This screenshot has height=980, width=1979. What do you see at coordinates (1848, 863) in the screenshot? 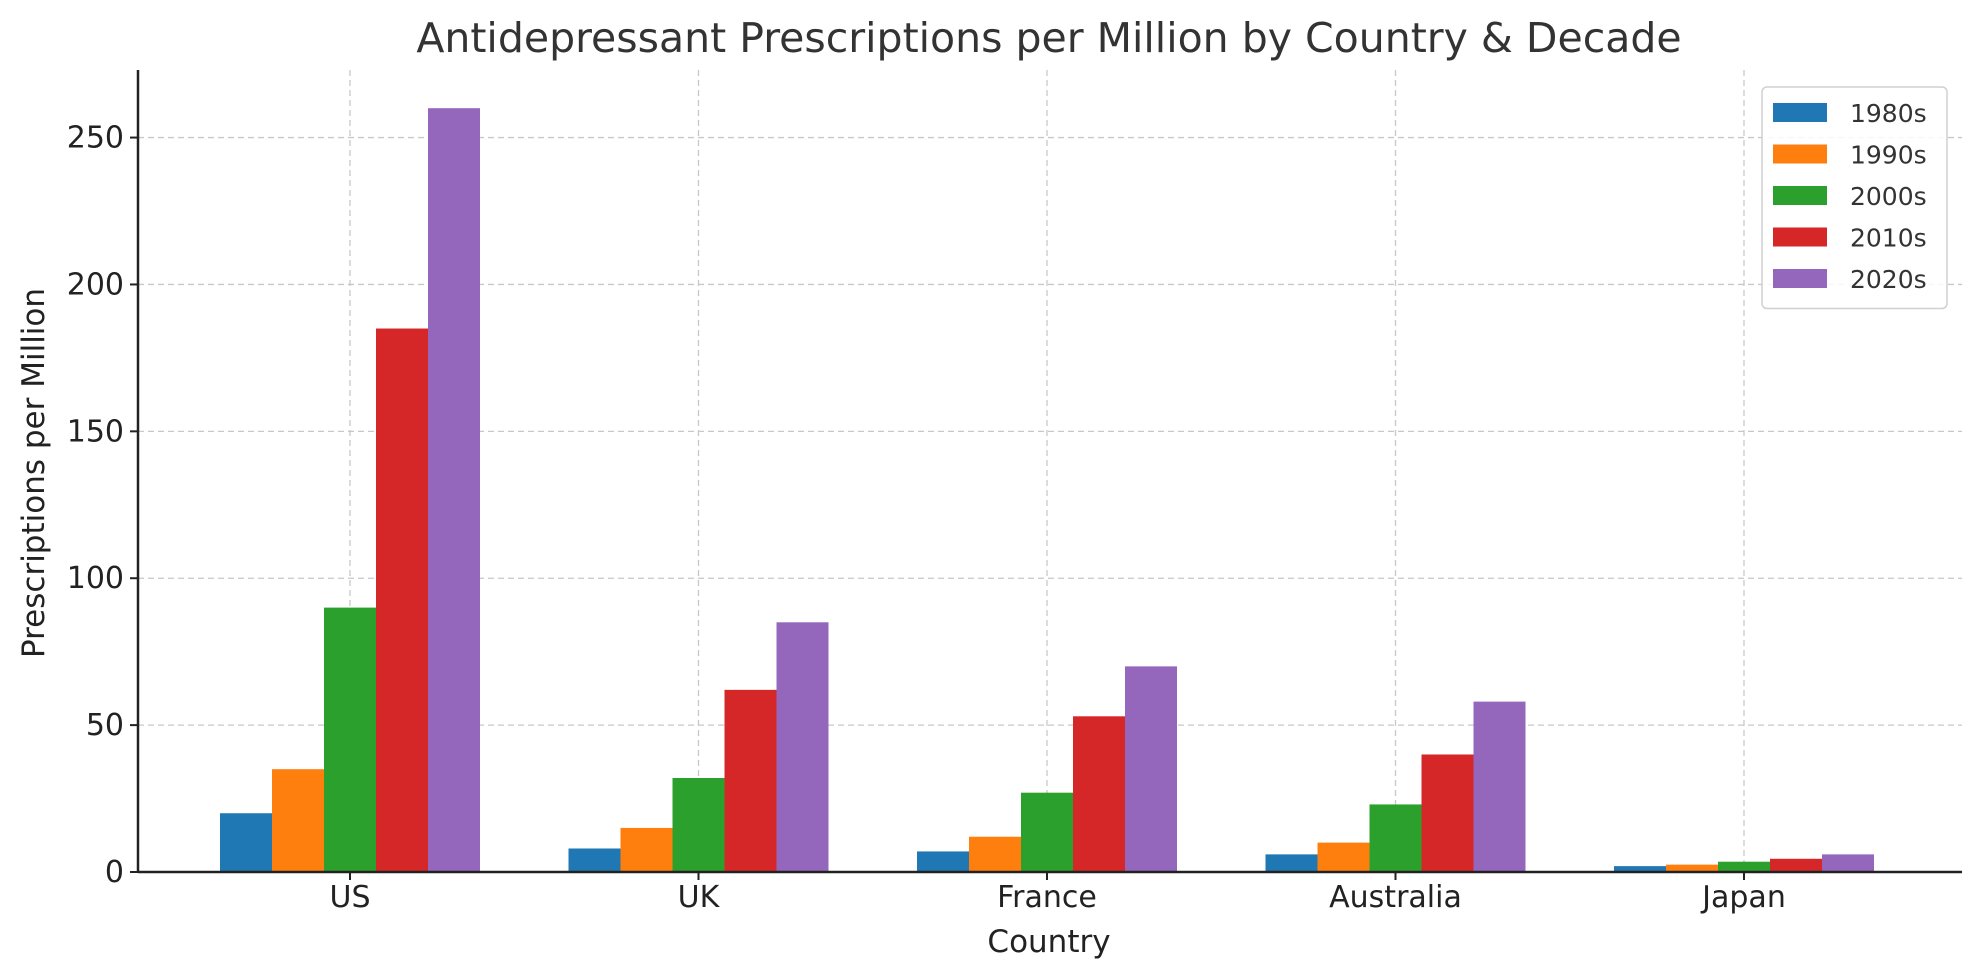
I see `bar-2020s-japan` at bounding box center [1848, 863].